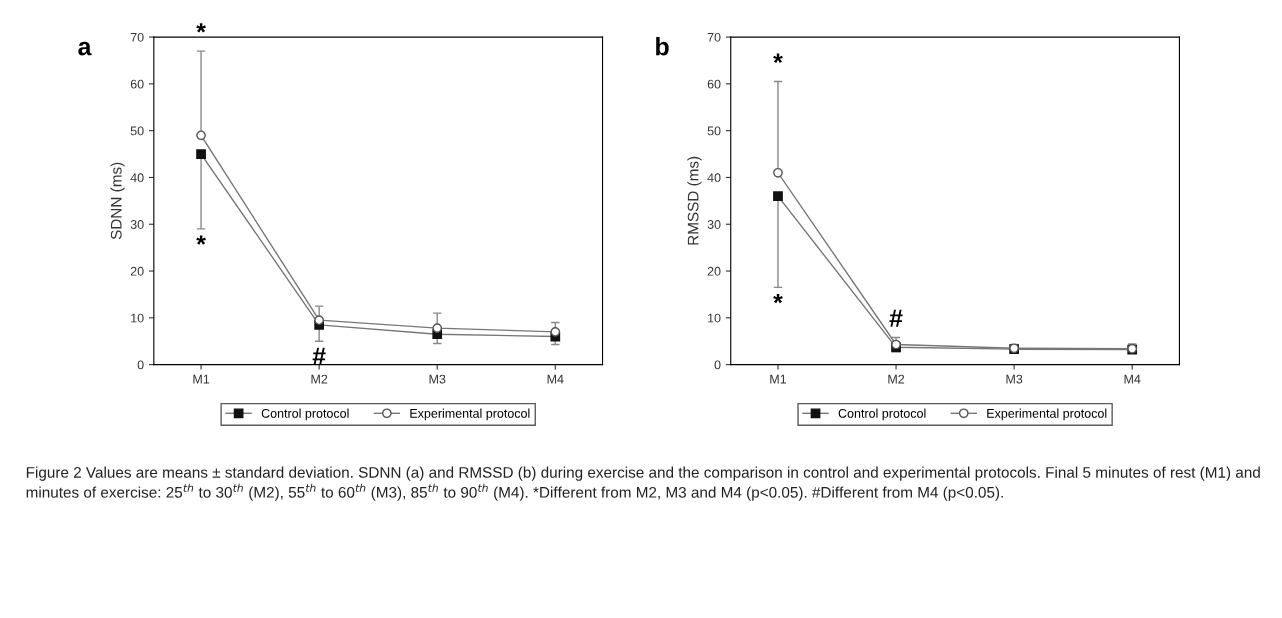  Describe the element at coordinates (117, 201) in the screenshot. I see `y-axis-title: SDNN (ms)` at that location.